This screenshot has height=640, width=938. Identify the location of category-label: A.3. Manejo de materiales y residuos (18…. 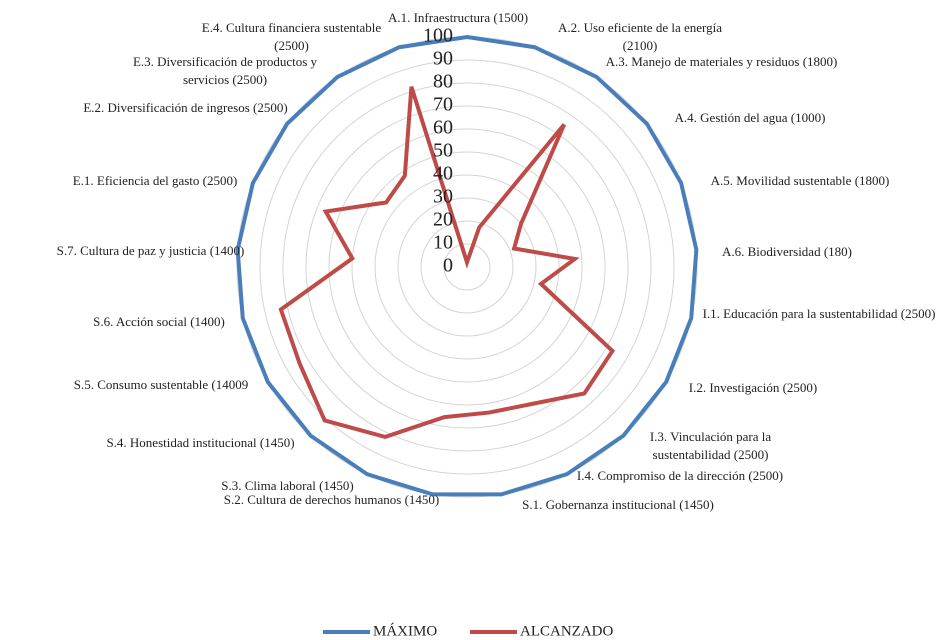
(721, 61).